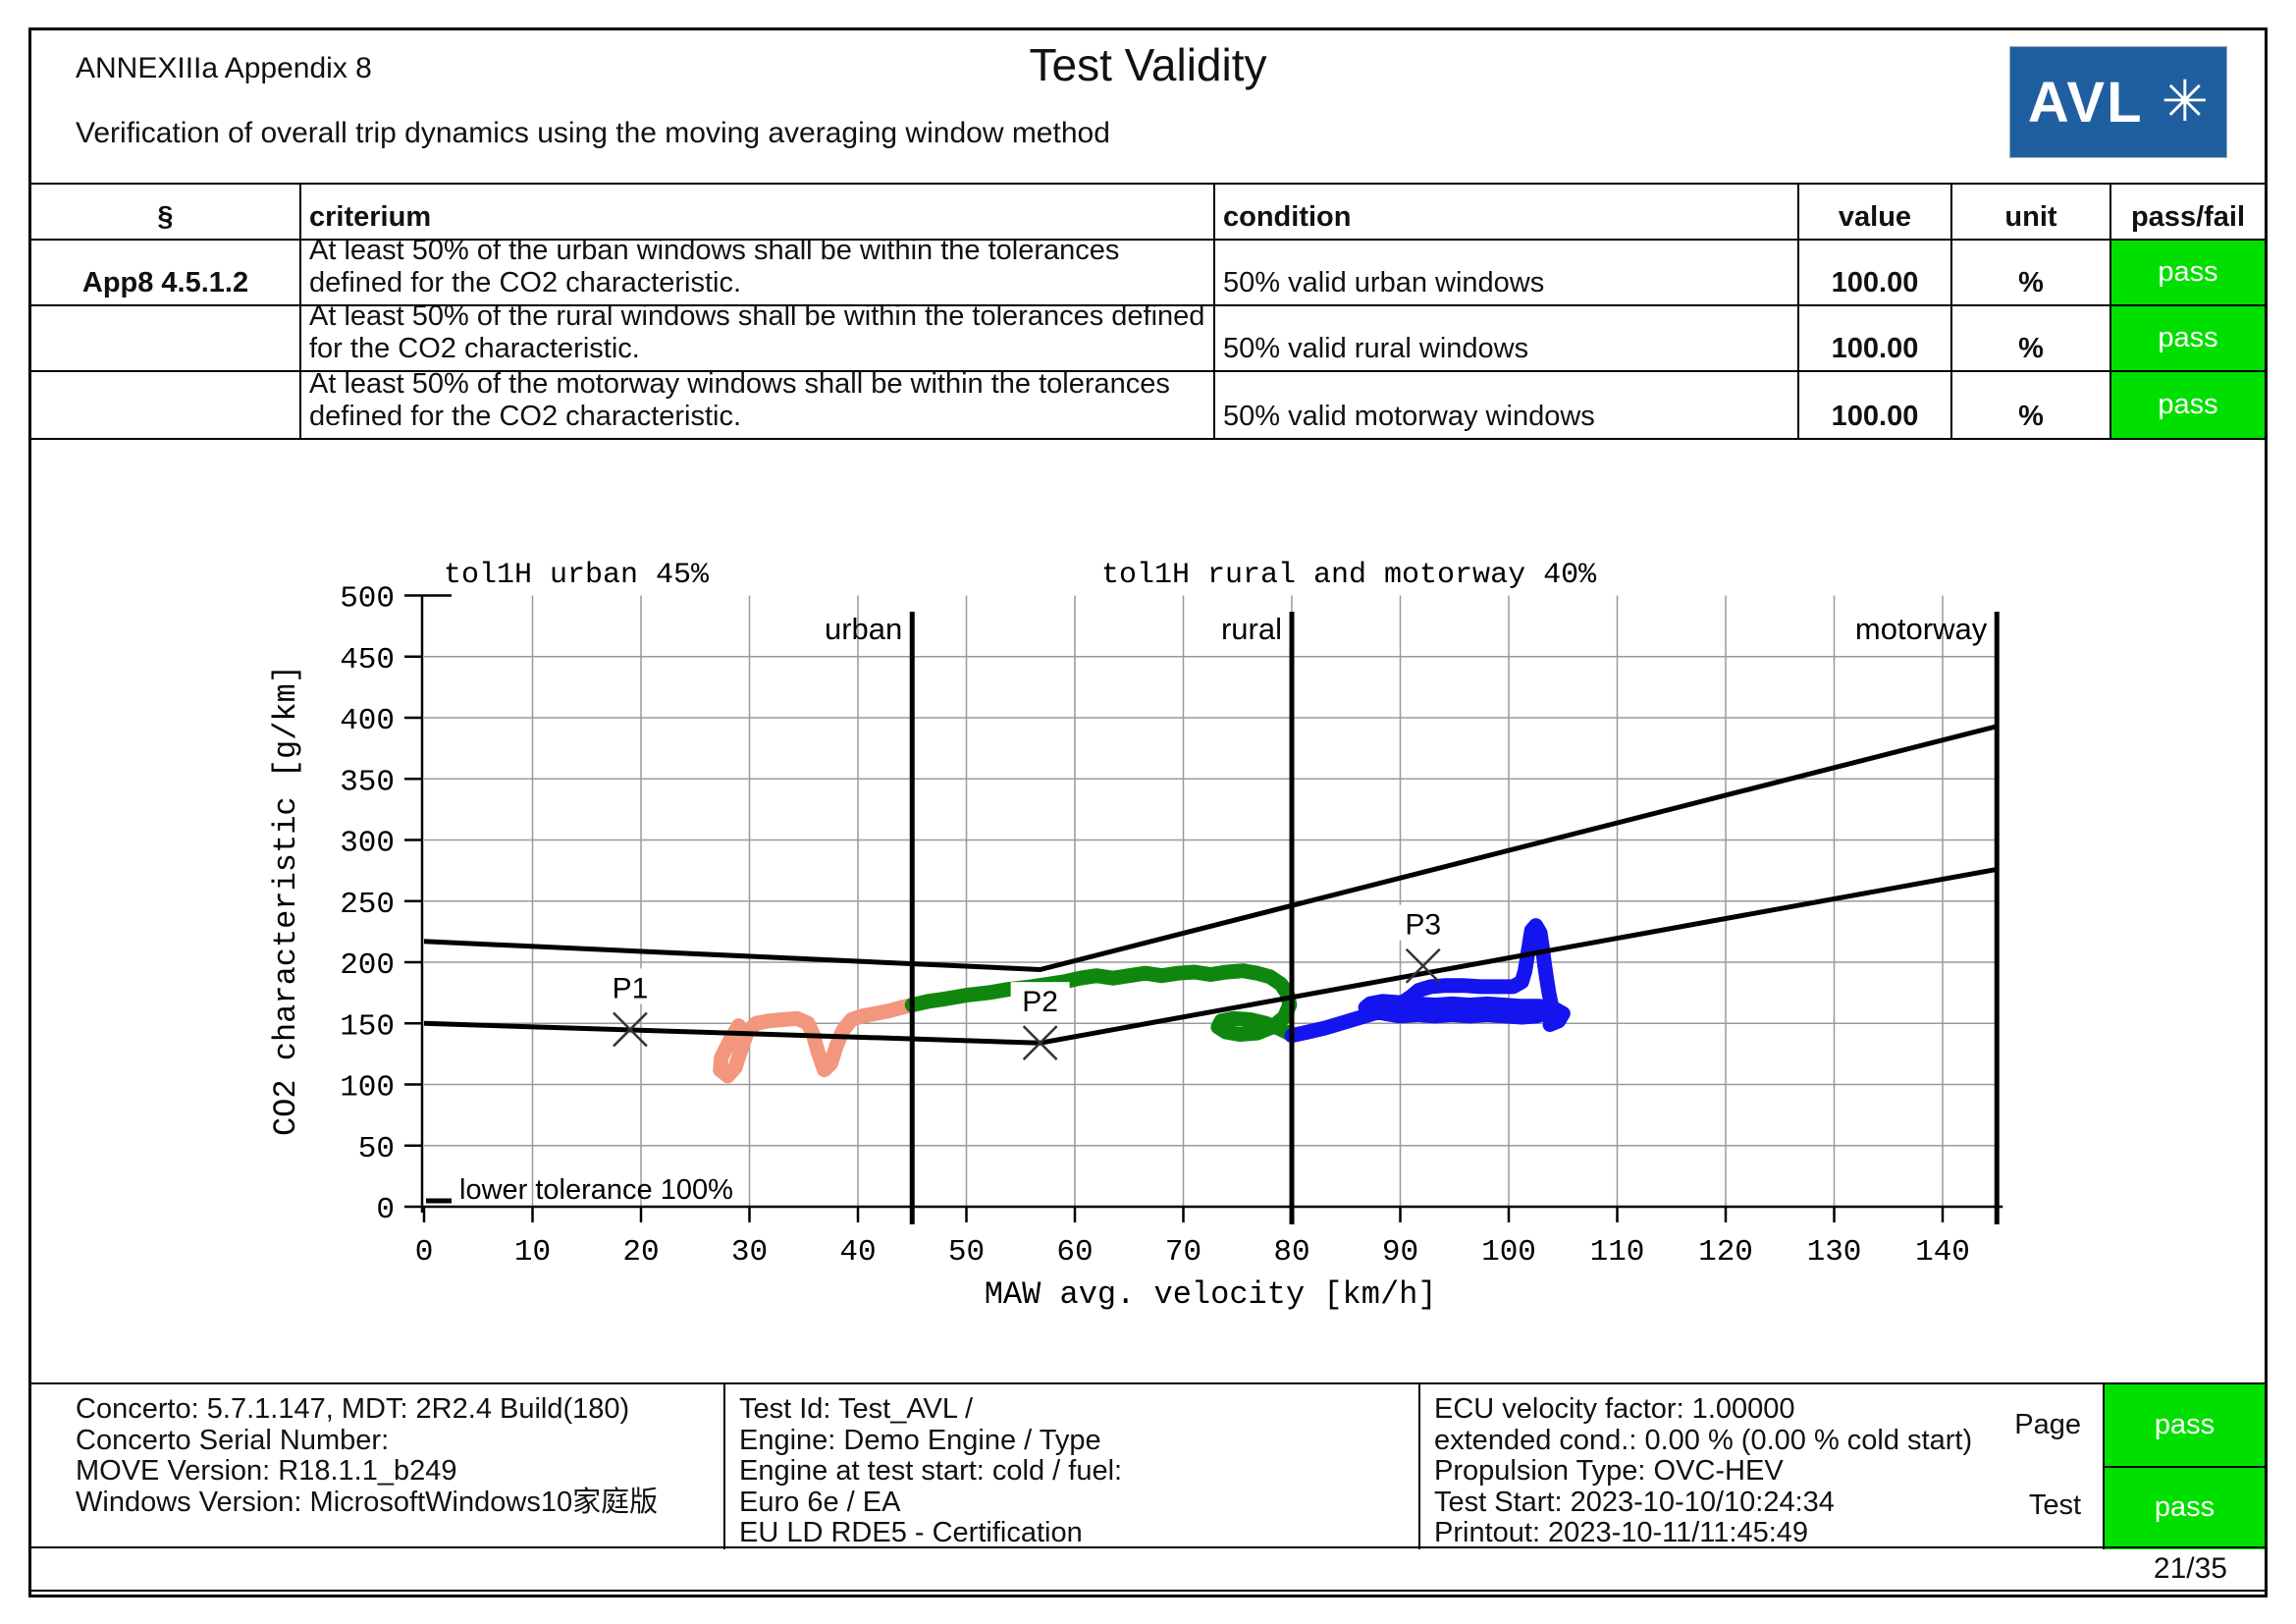 The width and height of the screenshot is (2296, 1624). What do you see at coordinates (1942, 1252) in the screenshot?
I see `svg-text: 140` at bounding box center [1942, 1252].